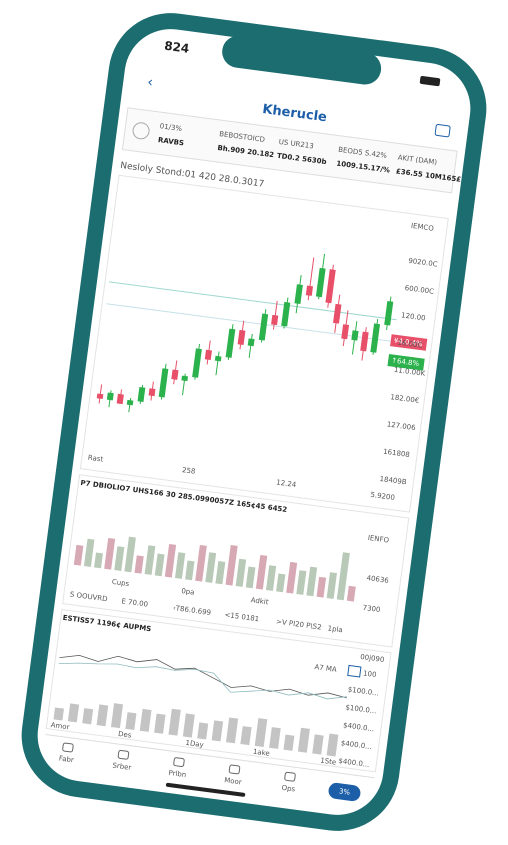 This screenshot has height=845, width=508. I want to click on lower-x-label: Des, so click(125, 735).